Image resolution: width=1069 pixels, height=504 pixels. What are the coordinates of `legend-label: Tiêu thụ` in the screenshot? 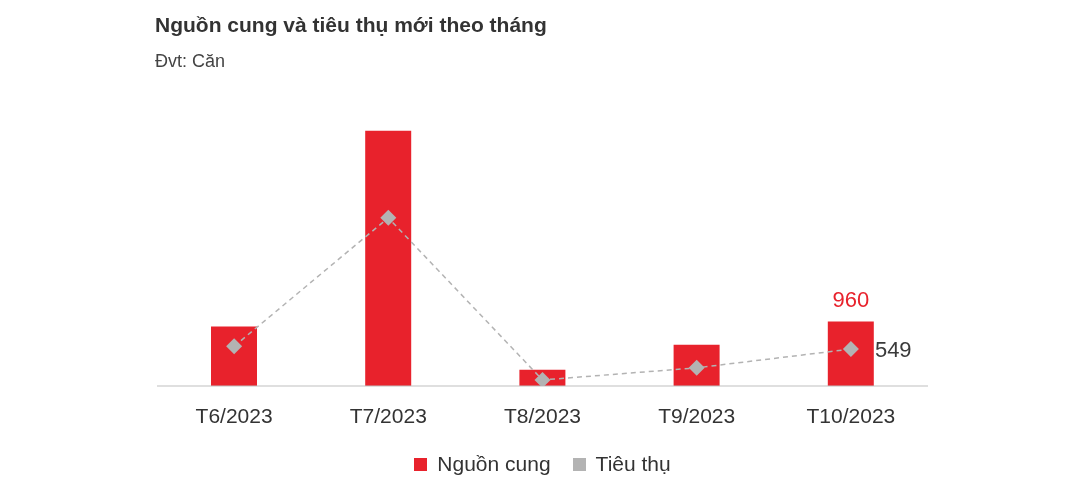 It's located at (632, 464).